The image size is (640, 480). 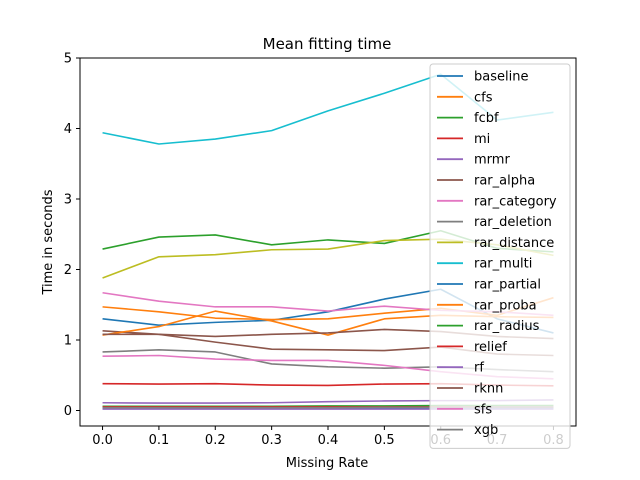 I want to click on y-tick-label: 4, so click(x=68, y=129).